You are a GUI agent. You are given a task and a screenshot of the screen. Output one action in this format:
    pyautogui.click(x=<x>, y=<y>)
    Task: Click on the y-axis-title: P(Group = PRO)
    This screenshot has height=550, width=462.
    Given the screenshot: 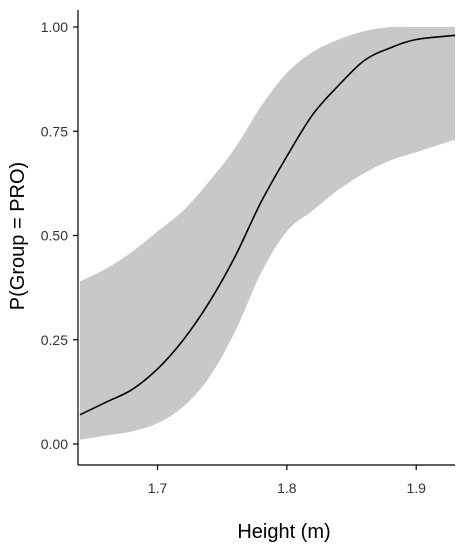 What is the action you would take?
    pyautogui.click(x=18, y=236)
    